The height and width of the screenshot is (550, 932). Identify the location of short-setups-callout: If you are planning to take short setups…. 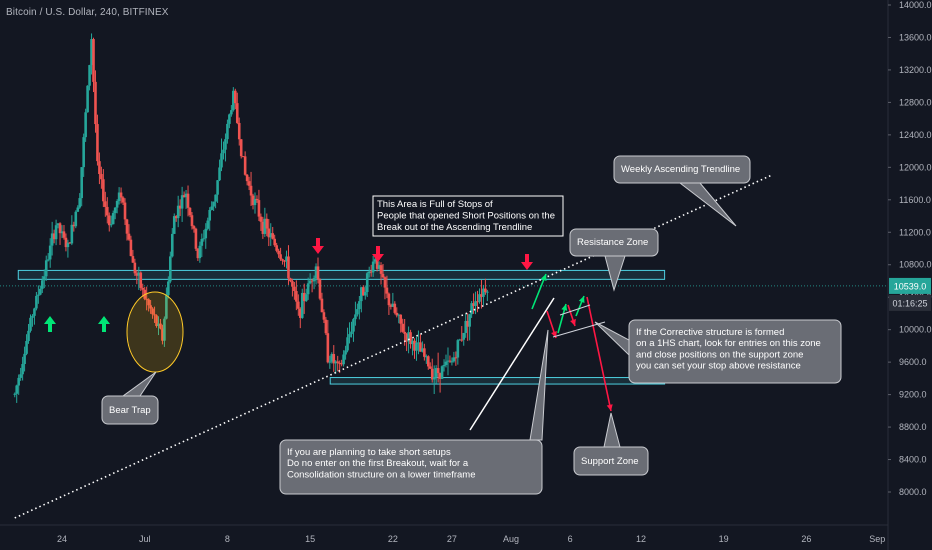
(414, 412).